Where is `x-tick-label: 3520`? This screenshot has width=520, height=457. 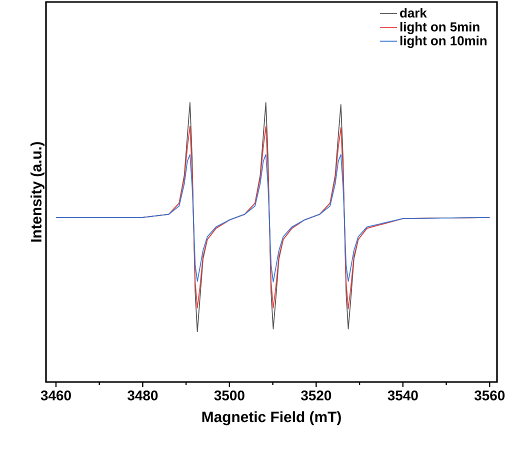 x-tick-label: 3520 is located at coordinates (316, 395).